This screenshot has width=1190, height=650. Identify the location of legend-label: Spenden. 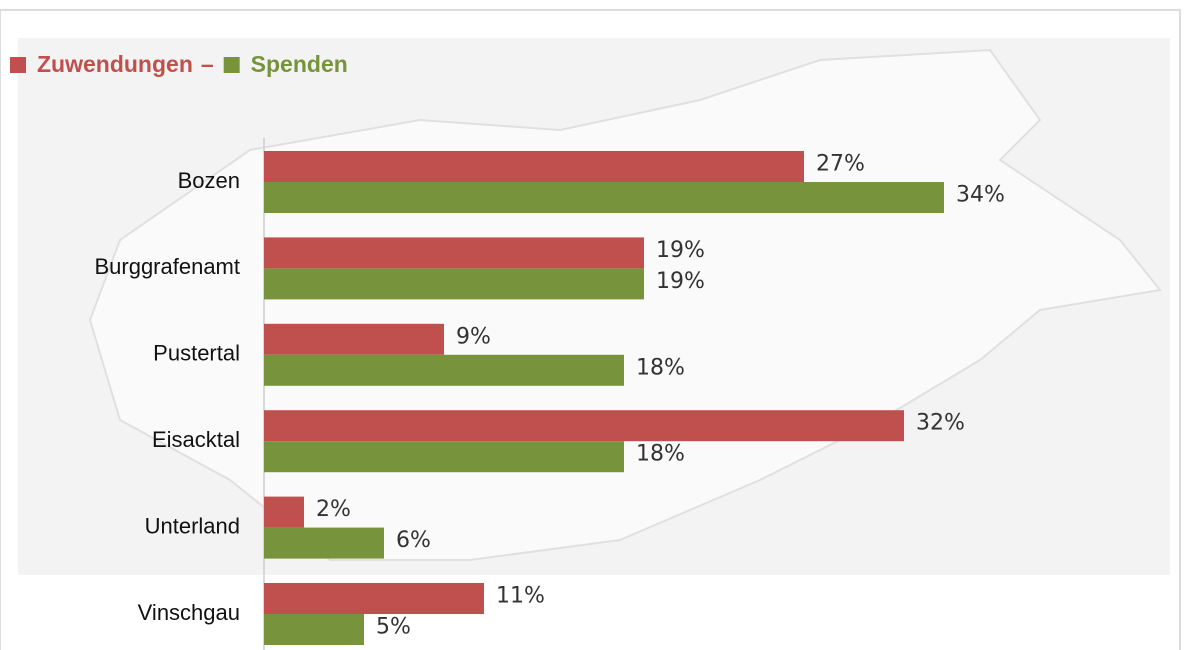
(299, 64).